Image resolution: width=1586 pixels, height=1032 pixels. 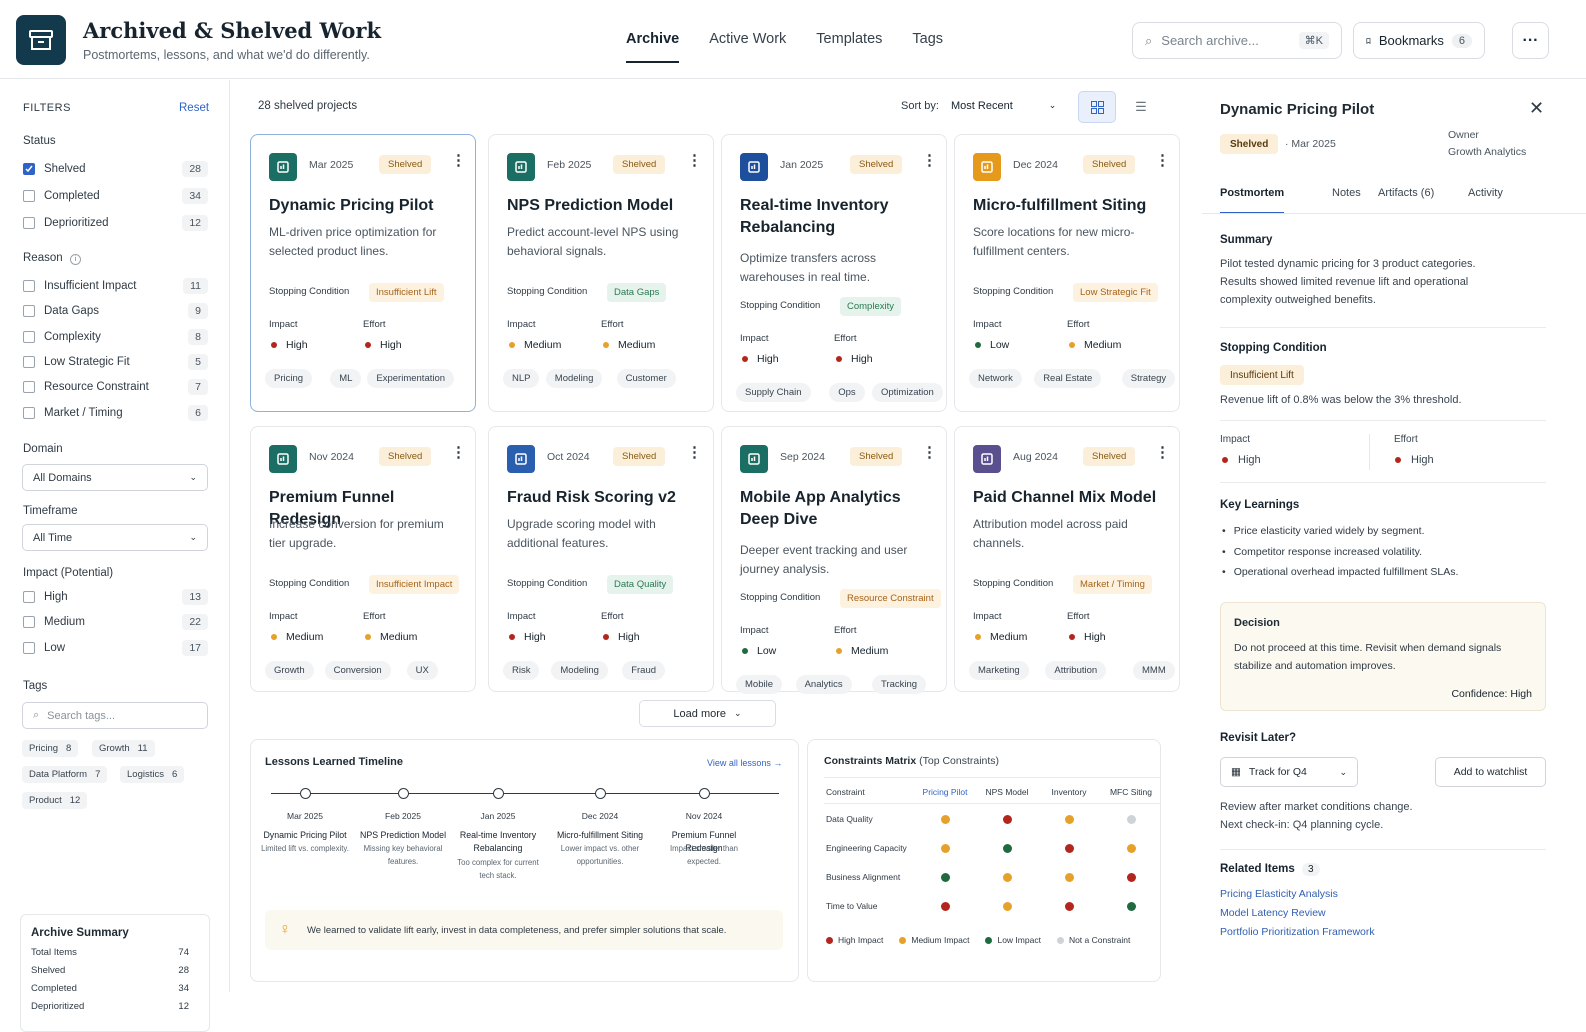 I want to click on card-tag: ML, so click(x=346, y=378).